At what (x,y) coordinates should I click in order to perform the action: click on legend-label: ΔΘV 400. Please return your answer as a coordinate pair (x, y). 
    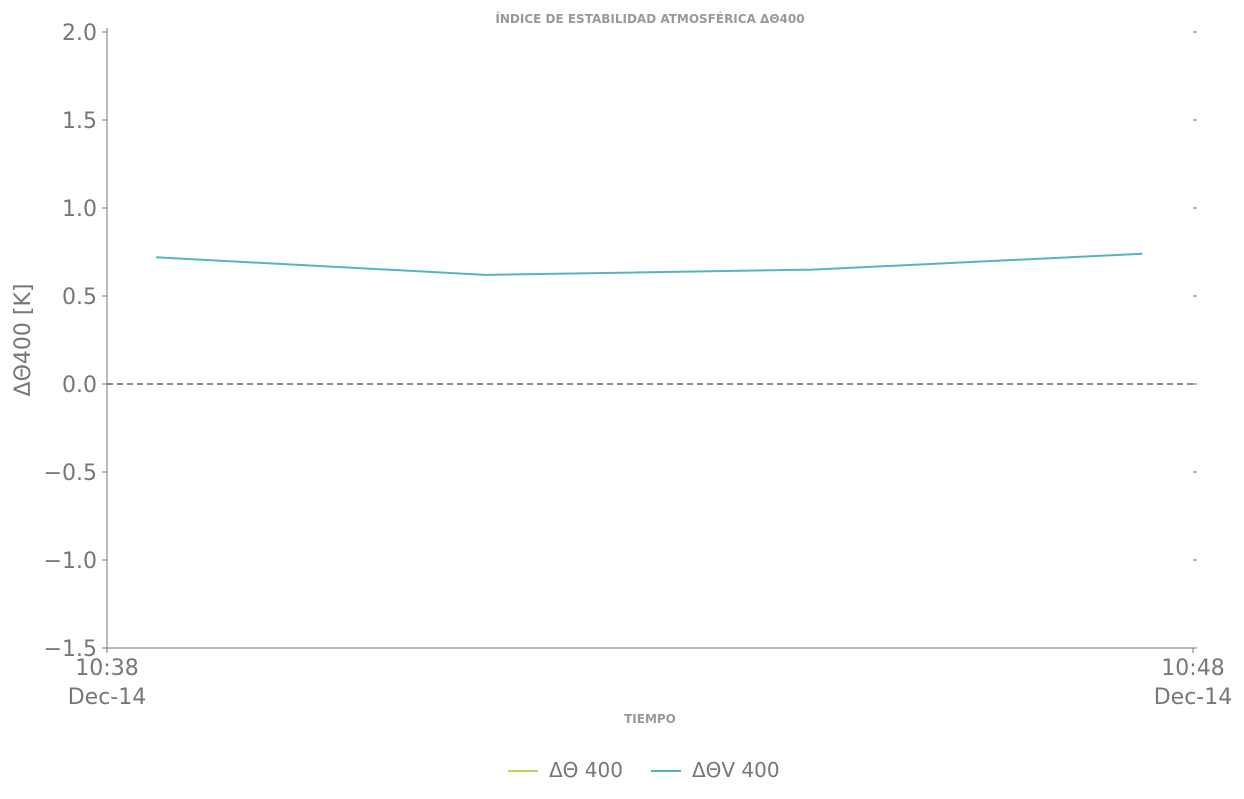
    Looking at the image, I should click on (736, 770).